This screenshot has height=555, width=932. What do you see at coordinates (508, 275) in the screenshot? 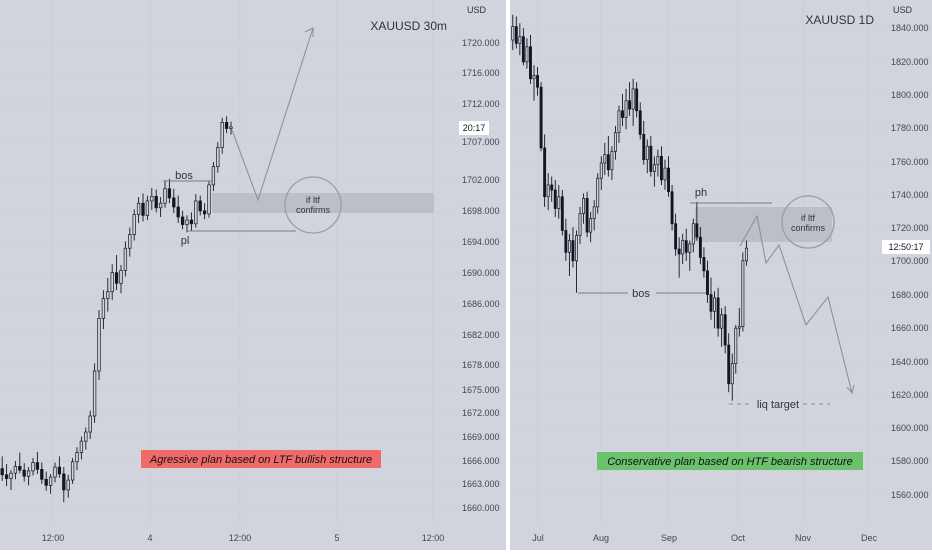
I see `panel-divider` at bounding box center [508, 275].